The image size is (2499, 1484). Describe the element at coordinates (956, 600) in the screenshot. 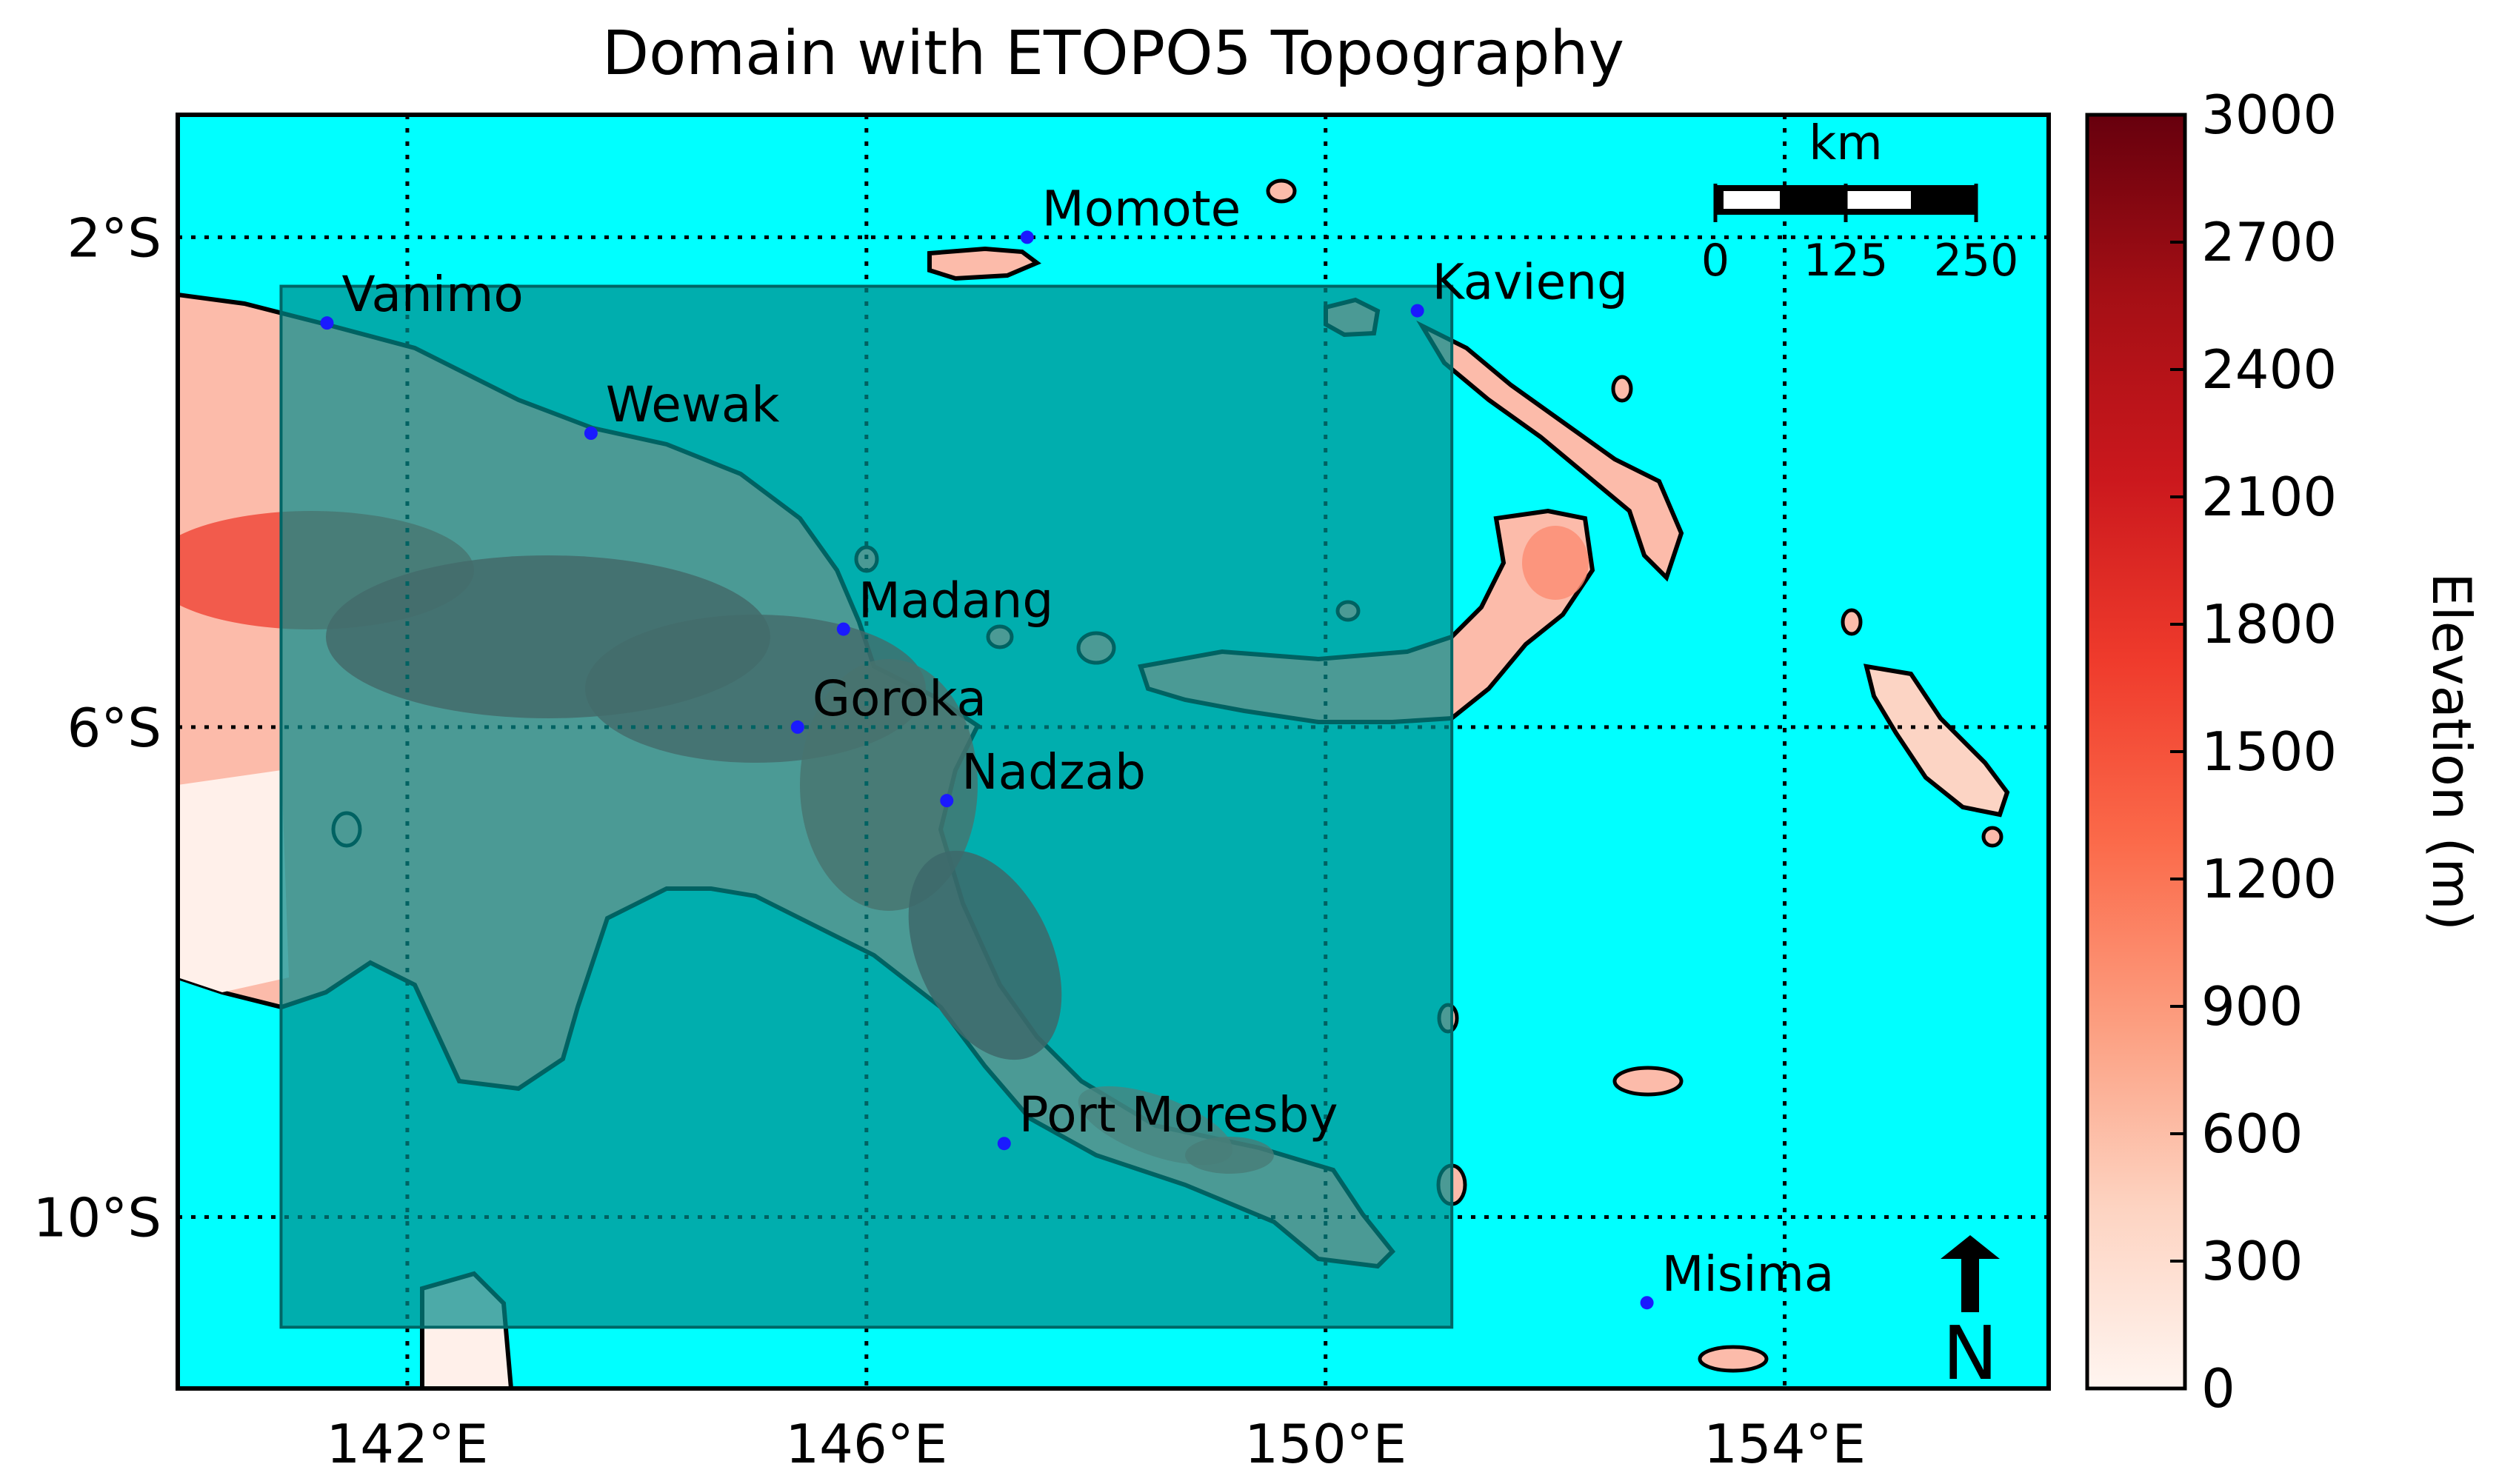

I see `station-label: Madang` at that location.